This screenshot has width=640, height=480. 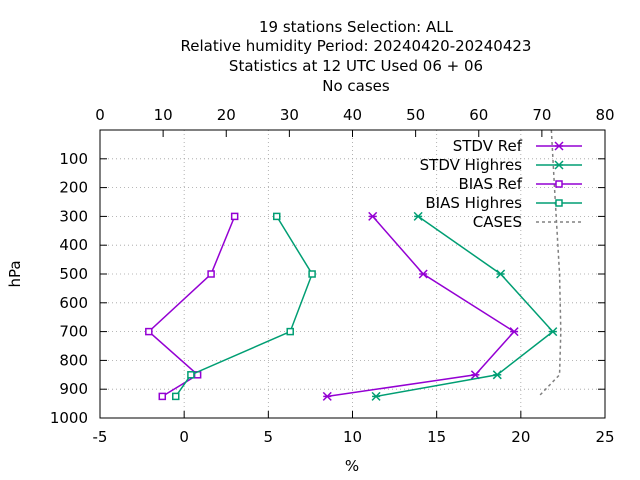 I want to click on series-bias-highres, so click(x=244, y=306).